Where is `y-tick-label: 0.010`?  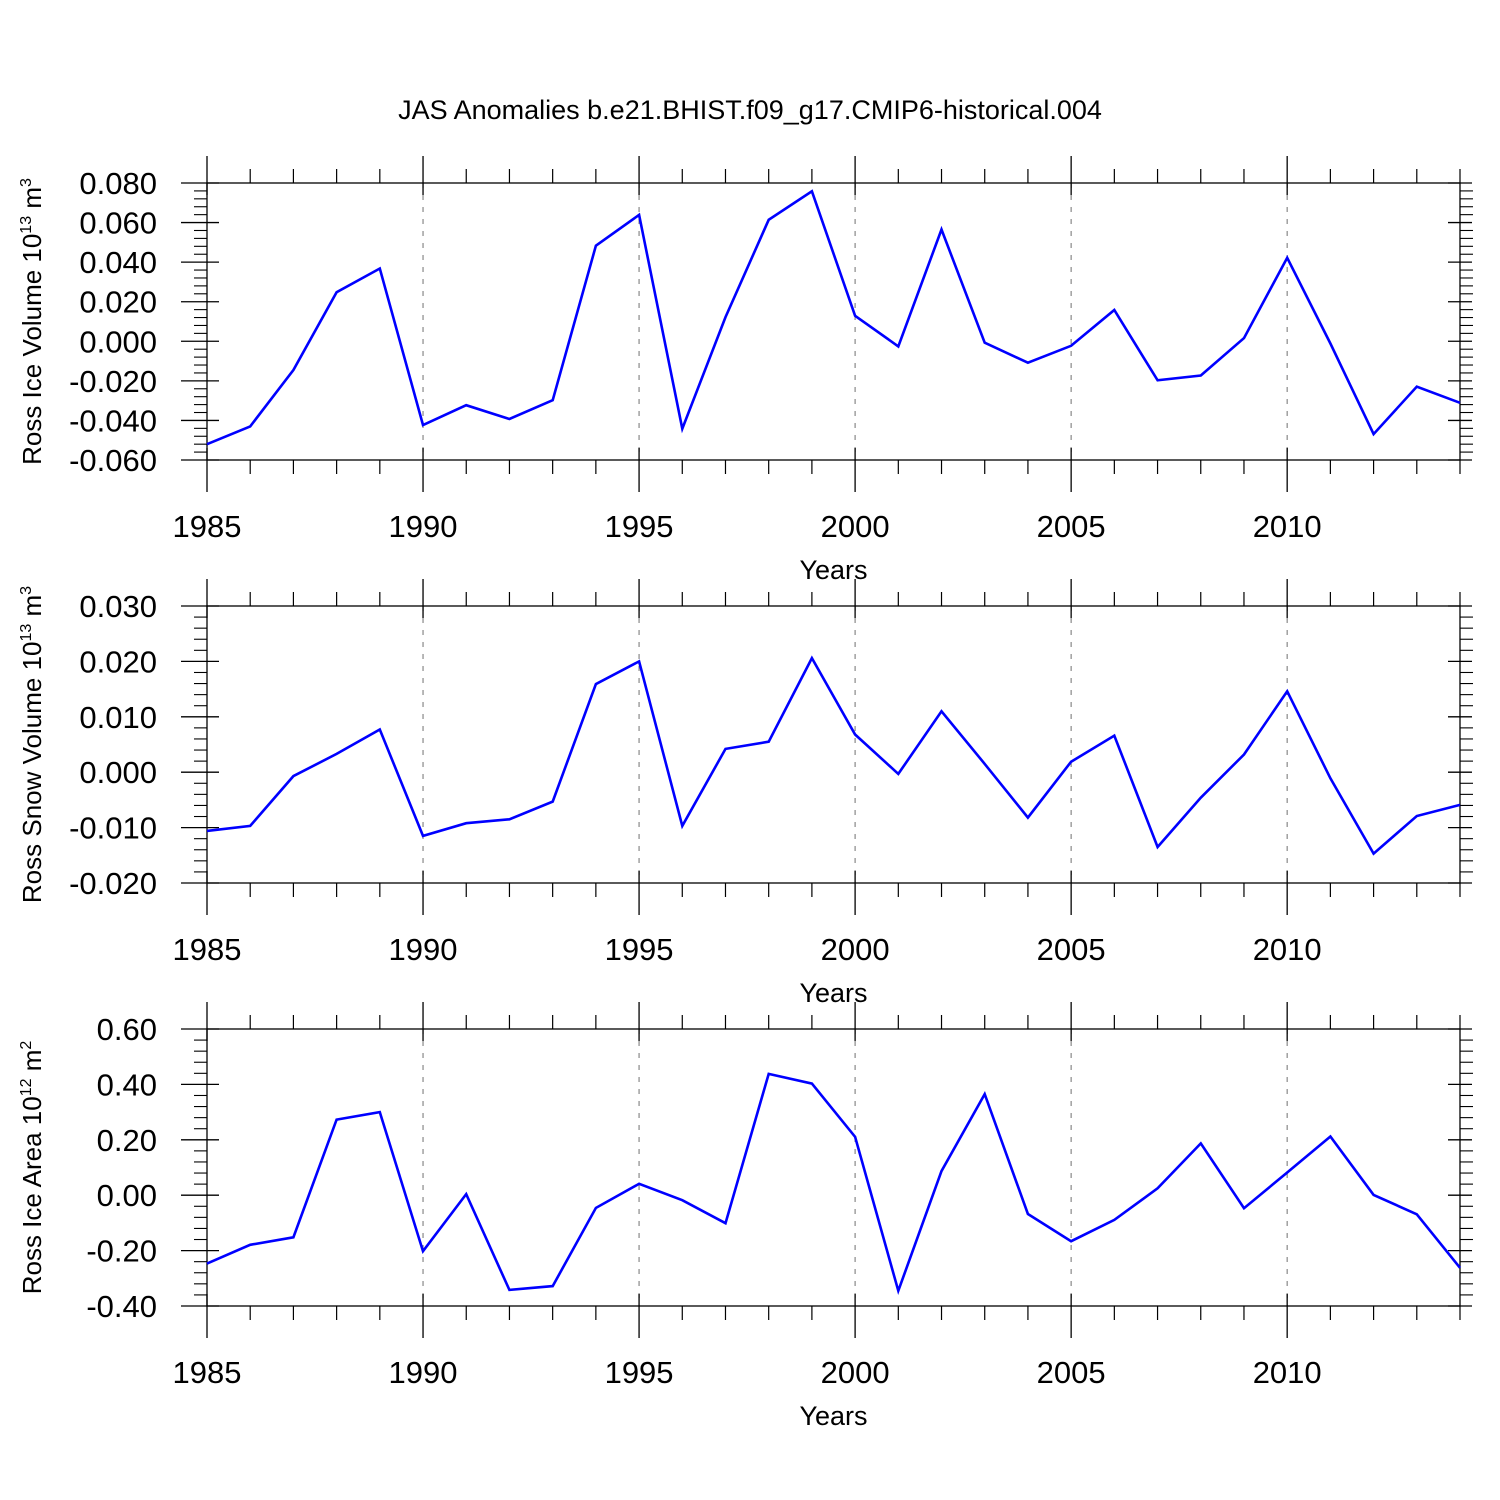 y-tick-label: 0.010 is located at coordinates (118, 717).